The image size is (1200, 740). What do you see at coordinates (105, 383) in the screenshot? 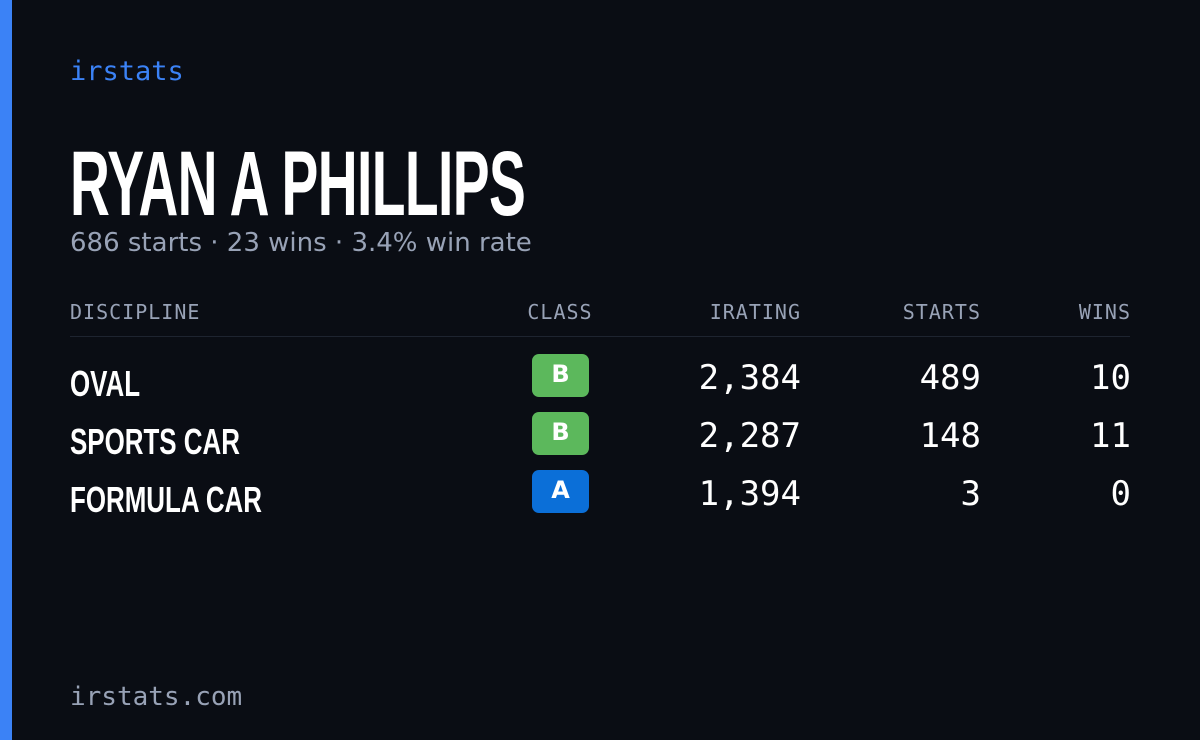
I see `discipline: OVAL` at bounding box center [105, 383].